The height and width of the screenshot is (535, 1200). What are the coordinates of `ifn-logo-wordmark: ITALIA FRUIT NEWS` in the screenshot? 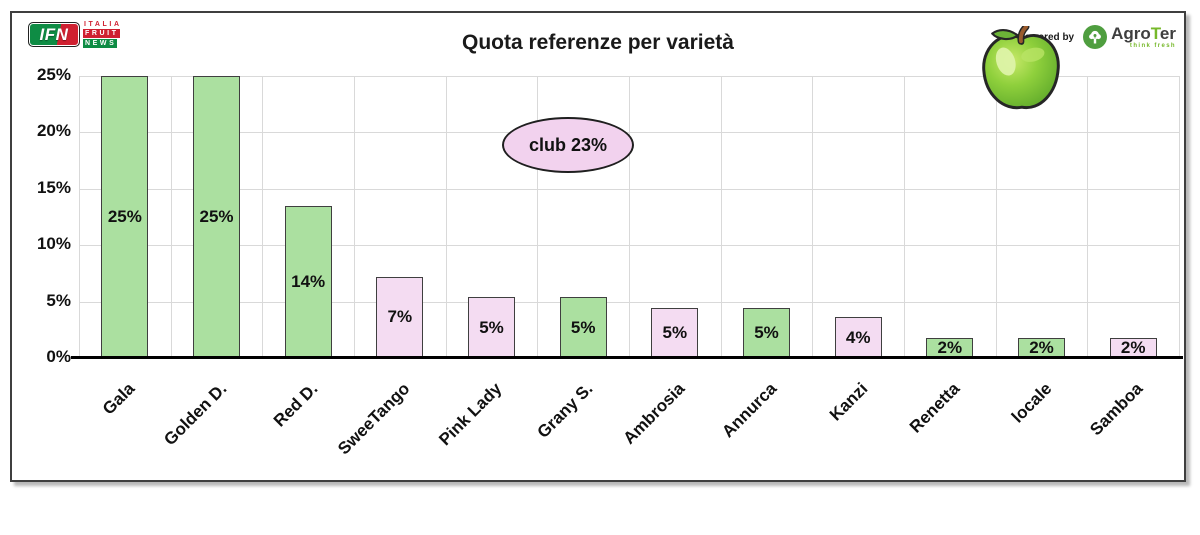 It's located at (102, 34).